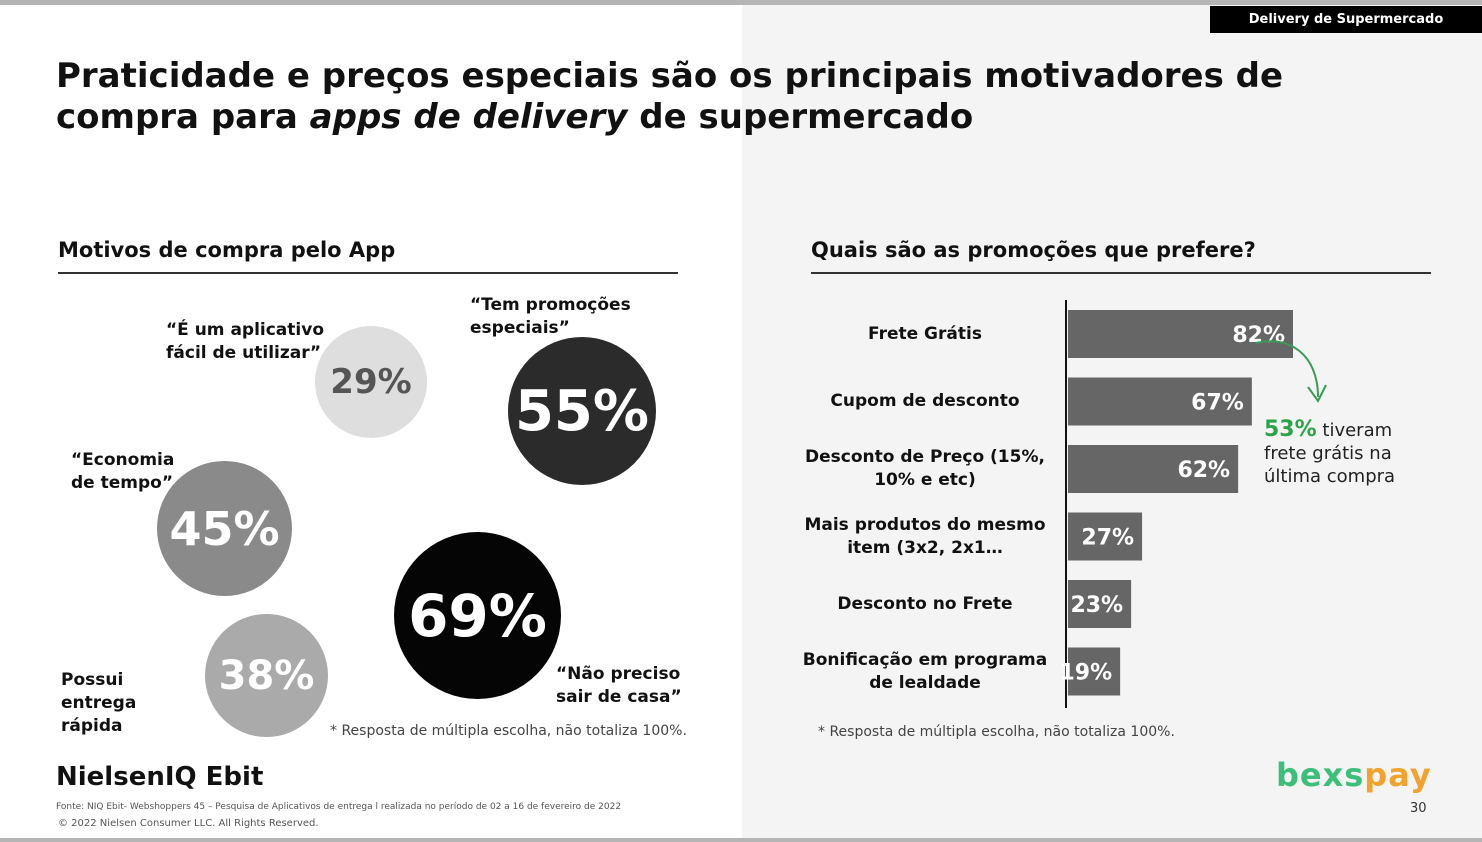 The image size is (1482, 842). What do you see at coordinates (925, 468) in the screenshot?
I see `category-label-2: Desconto de Preço (15%, 10% e etc)` at bounding box center [925, 468].